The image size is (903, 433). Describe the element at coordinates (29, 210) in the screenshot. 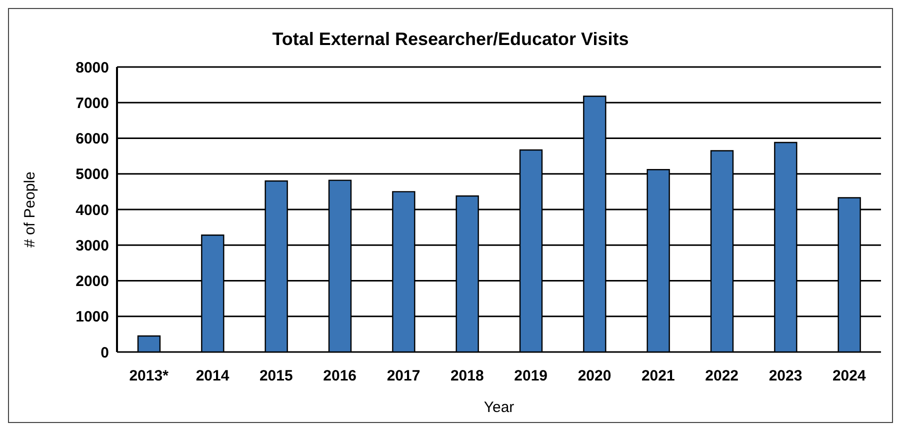

I see `y-axis-title: # of People` at that location.